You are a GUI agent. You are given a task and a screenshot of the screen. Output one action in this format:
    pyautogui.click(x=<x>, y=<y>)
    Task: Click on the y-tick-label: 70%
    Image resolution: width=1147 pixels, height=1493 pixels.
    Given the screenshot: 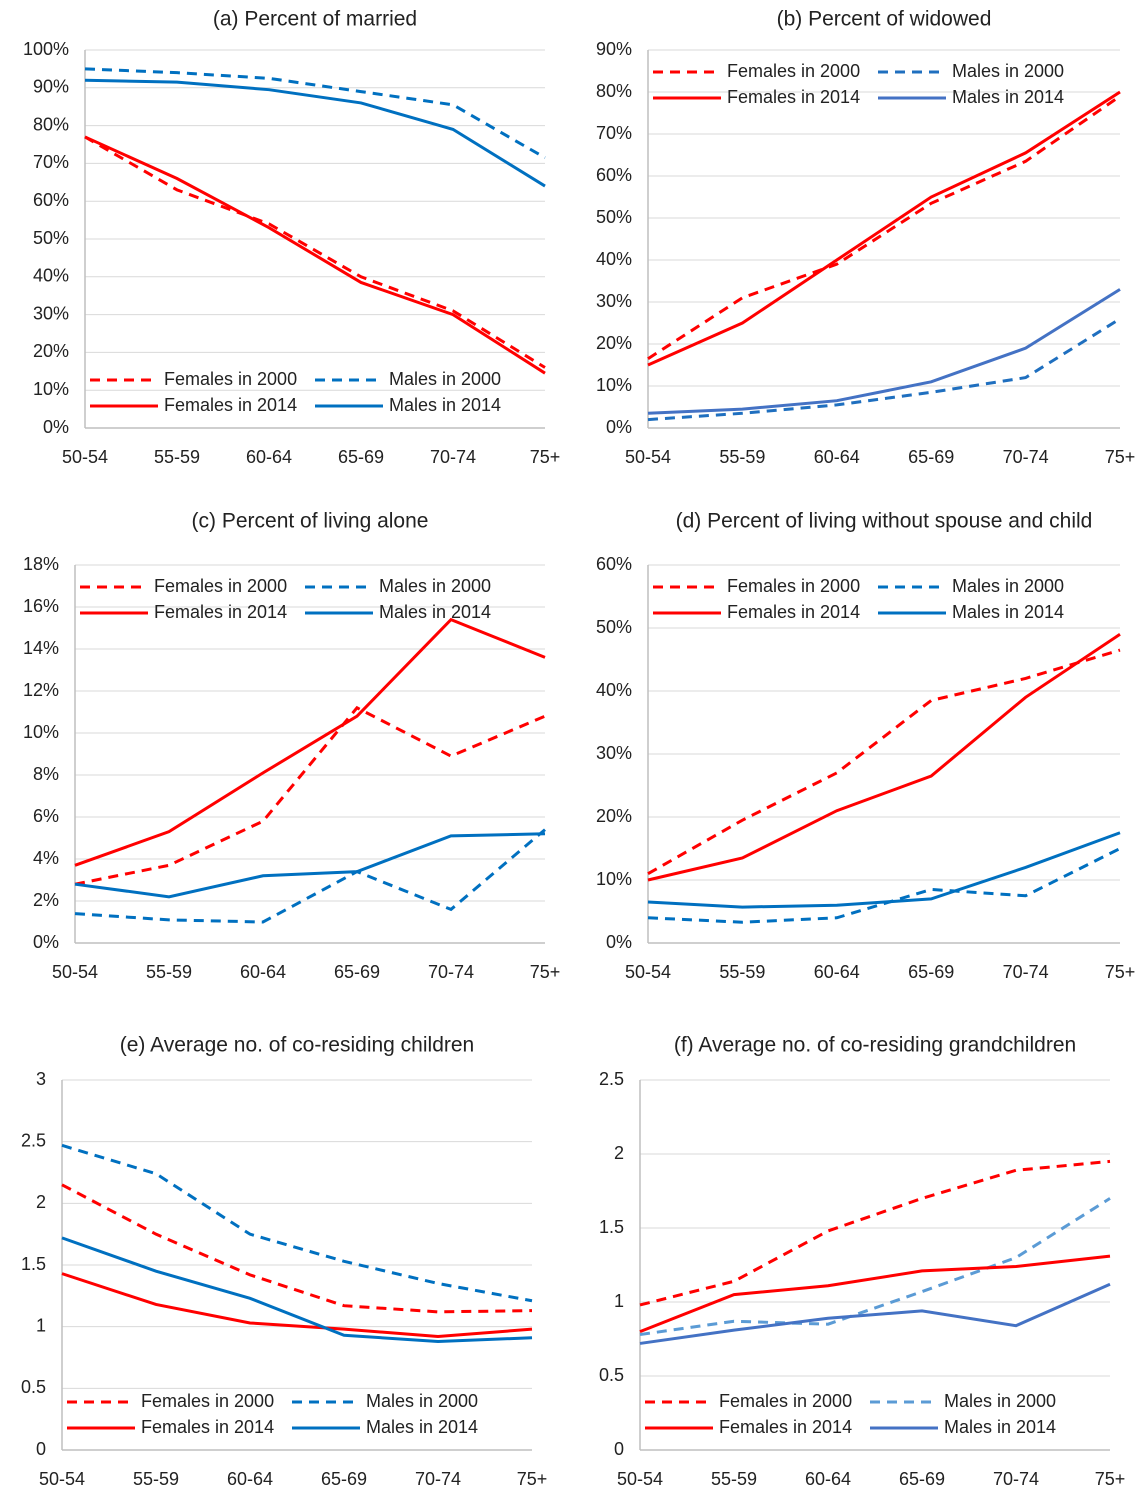 What is the action you would take?
    pyautogui.click(x=51, y=162)
    